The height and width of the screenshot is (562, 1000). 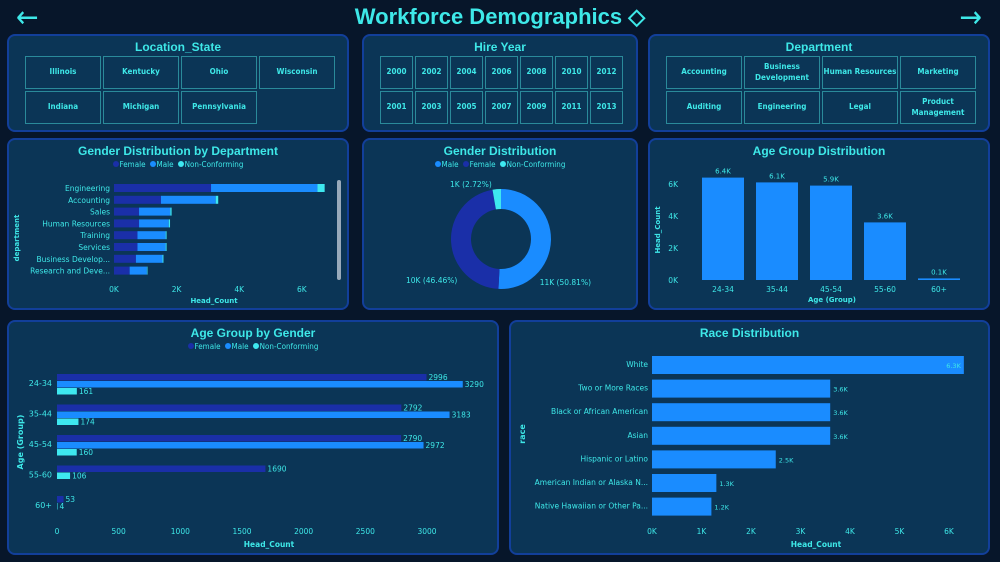 I want to click on back-arrow-icon: ←, so click(x=27, y=17).